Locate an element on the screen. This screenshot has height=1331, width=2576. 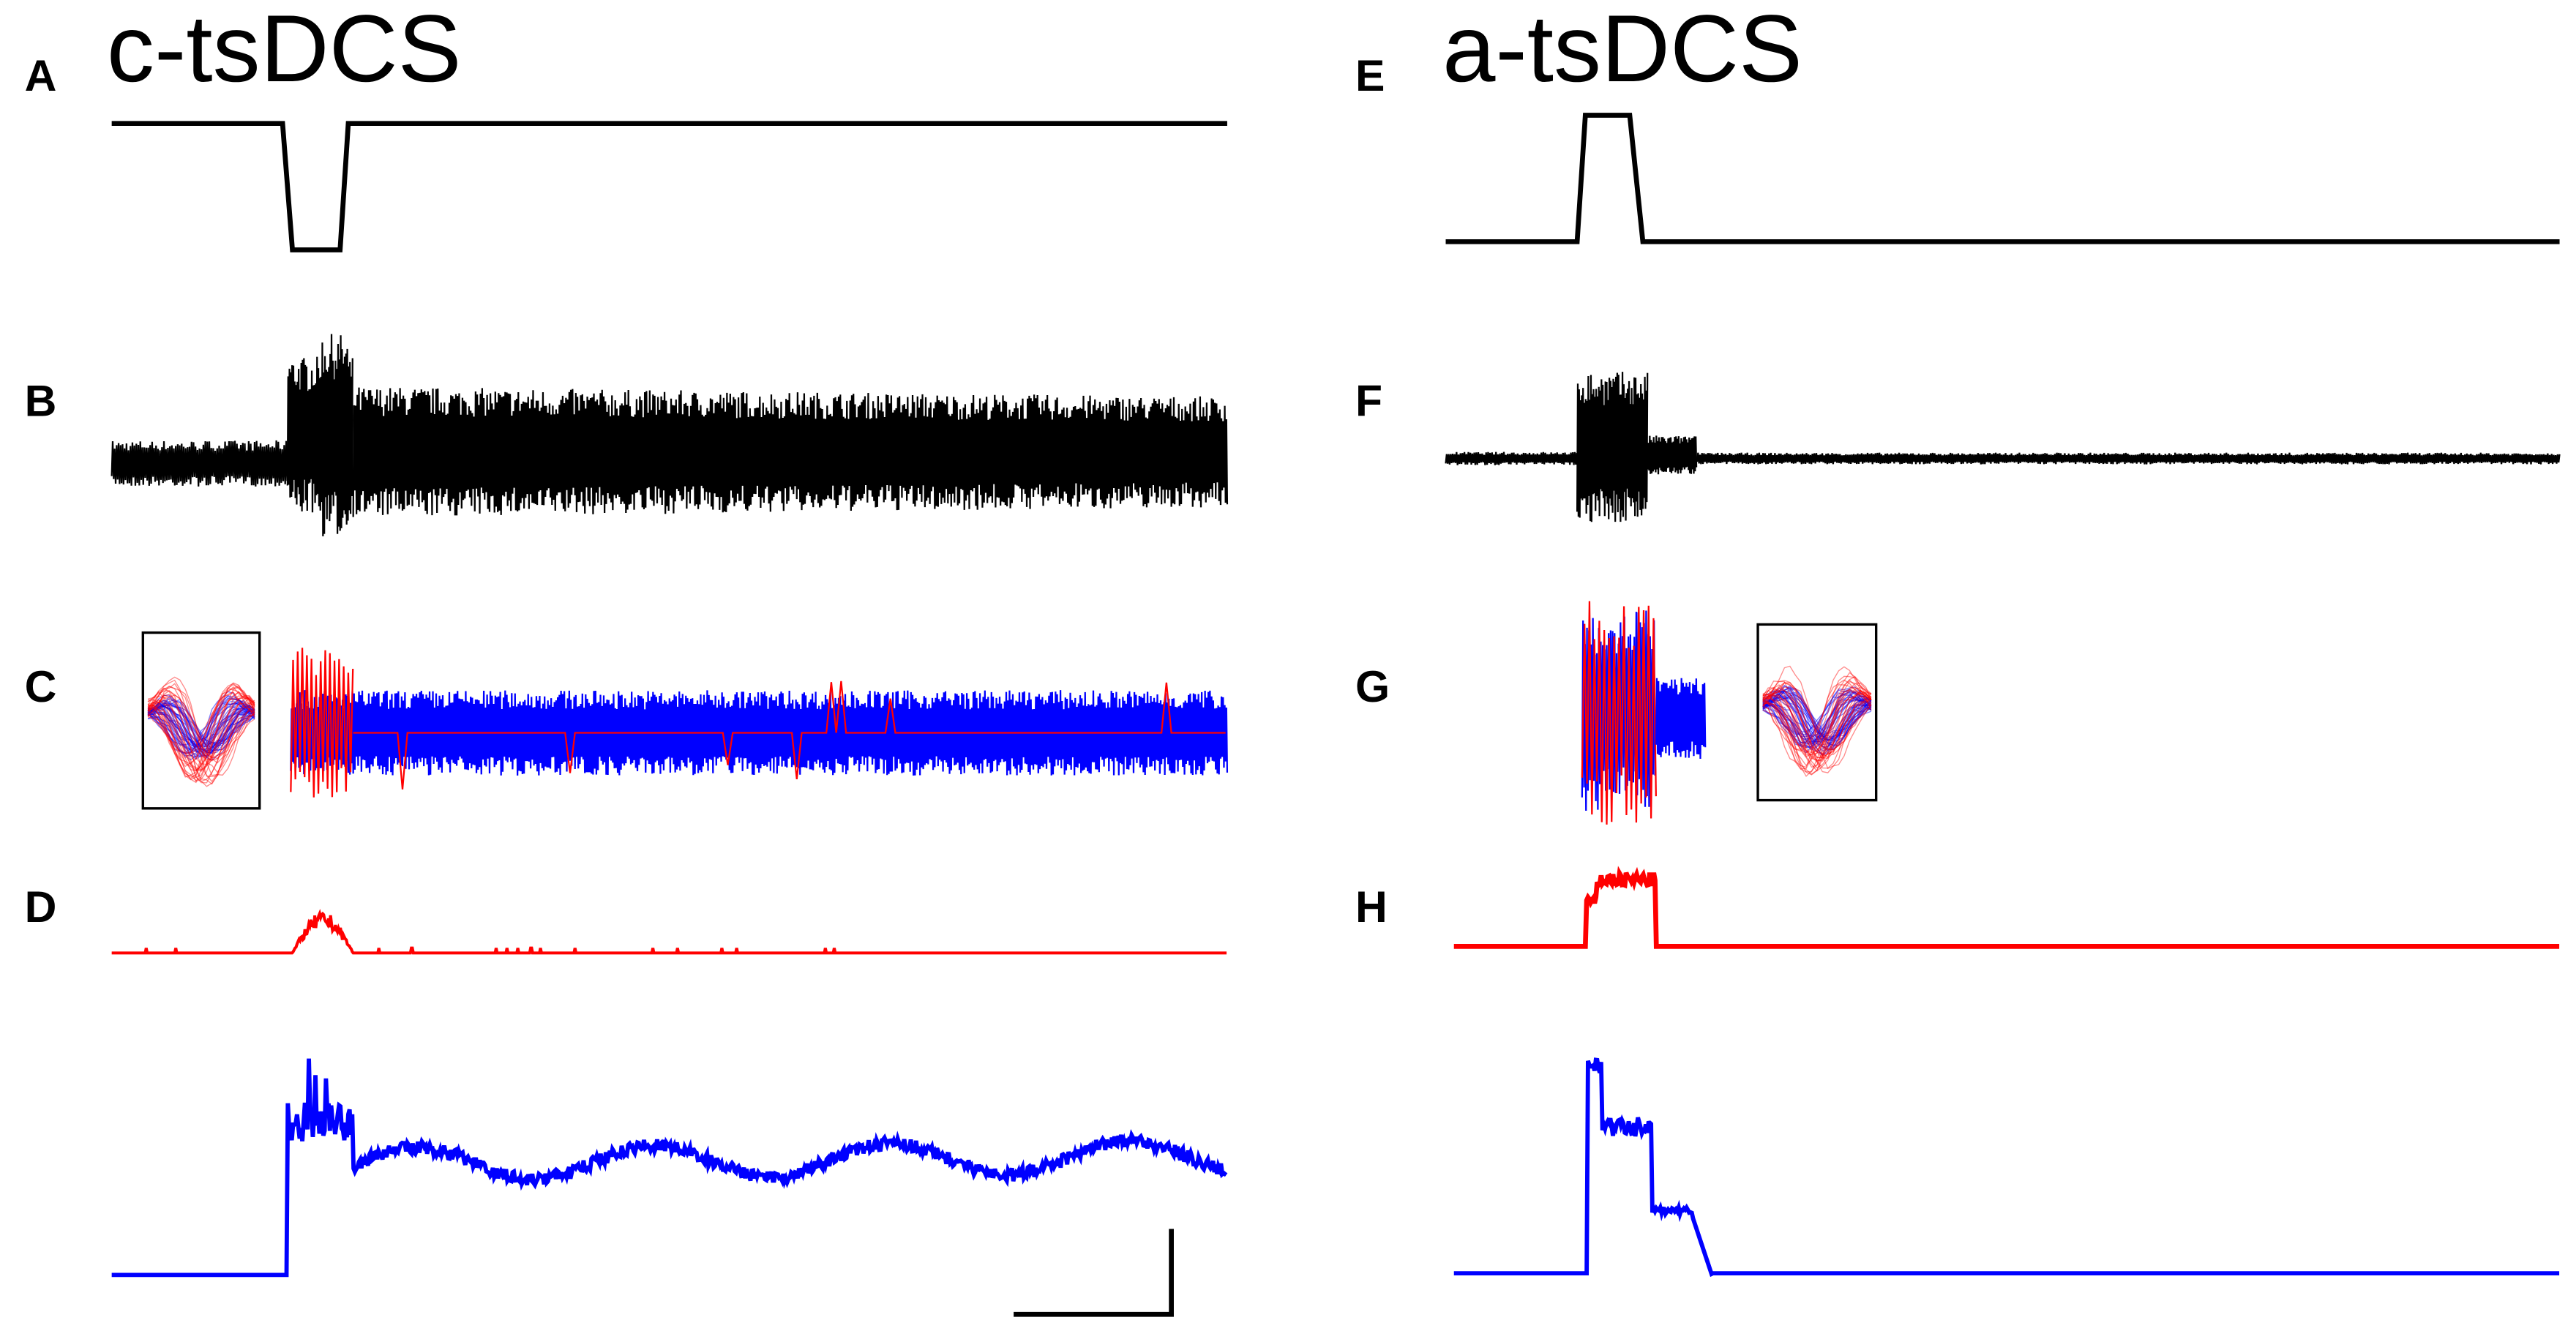
panel-label: E is located at coordinates (1370, 75).